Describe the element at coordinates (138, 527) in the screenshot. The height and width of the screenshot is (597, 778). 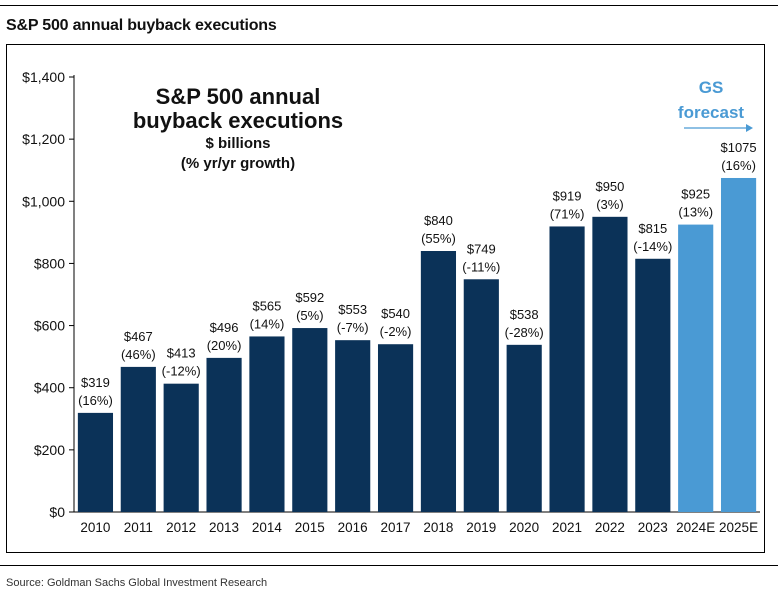
I see `x-tick-label: 2011` at that location.